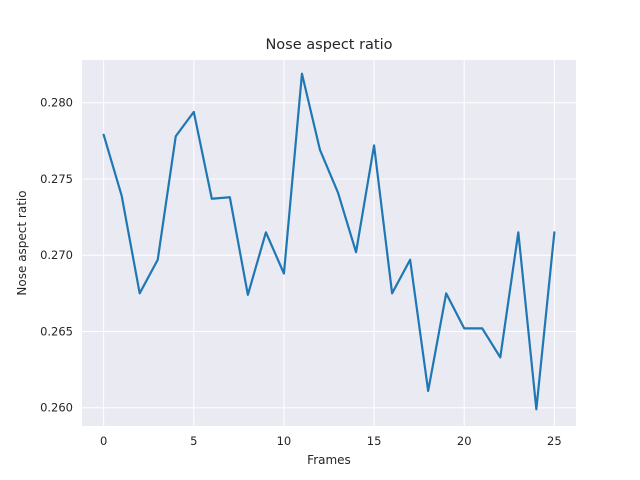  Describe the element at coordinates (464, 441) in the screenshot. I see `x-tick-label: 20` at that location.